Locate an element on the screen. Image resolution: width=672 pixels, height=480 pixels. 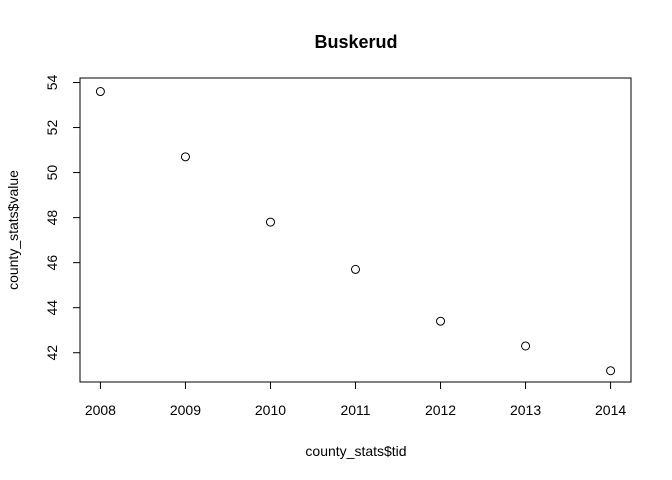
y-axis: 42 44 46 48 50 52 54 is located at coordinates (62, 218).